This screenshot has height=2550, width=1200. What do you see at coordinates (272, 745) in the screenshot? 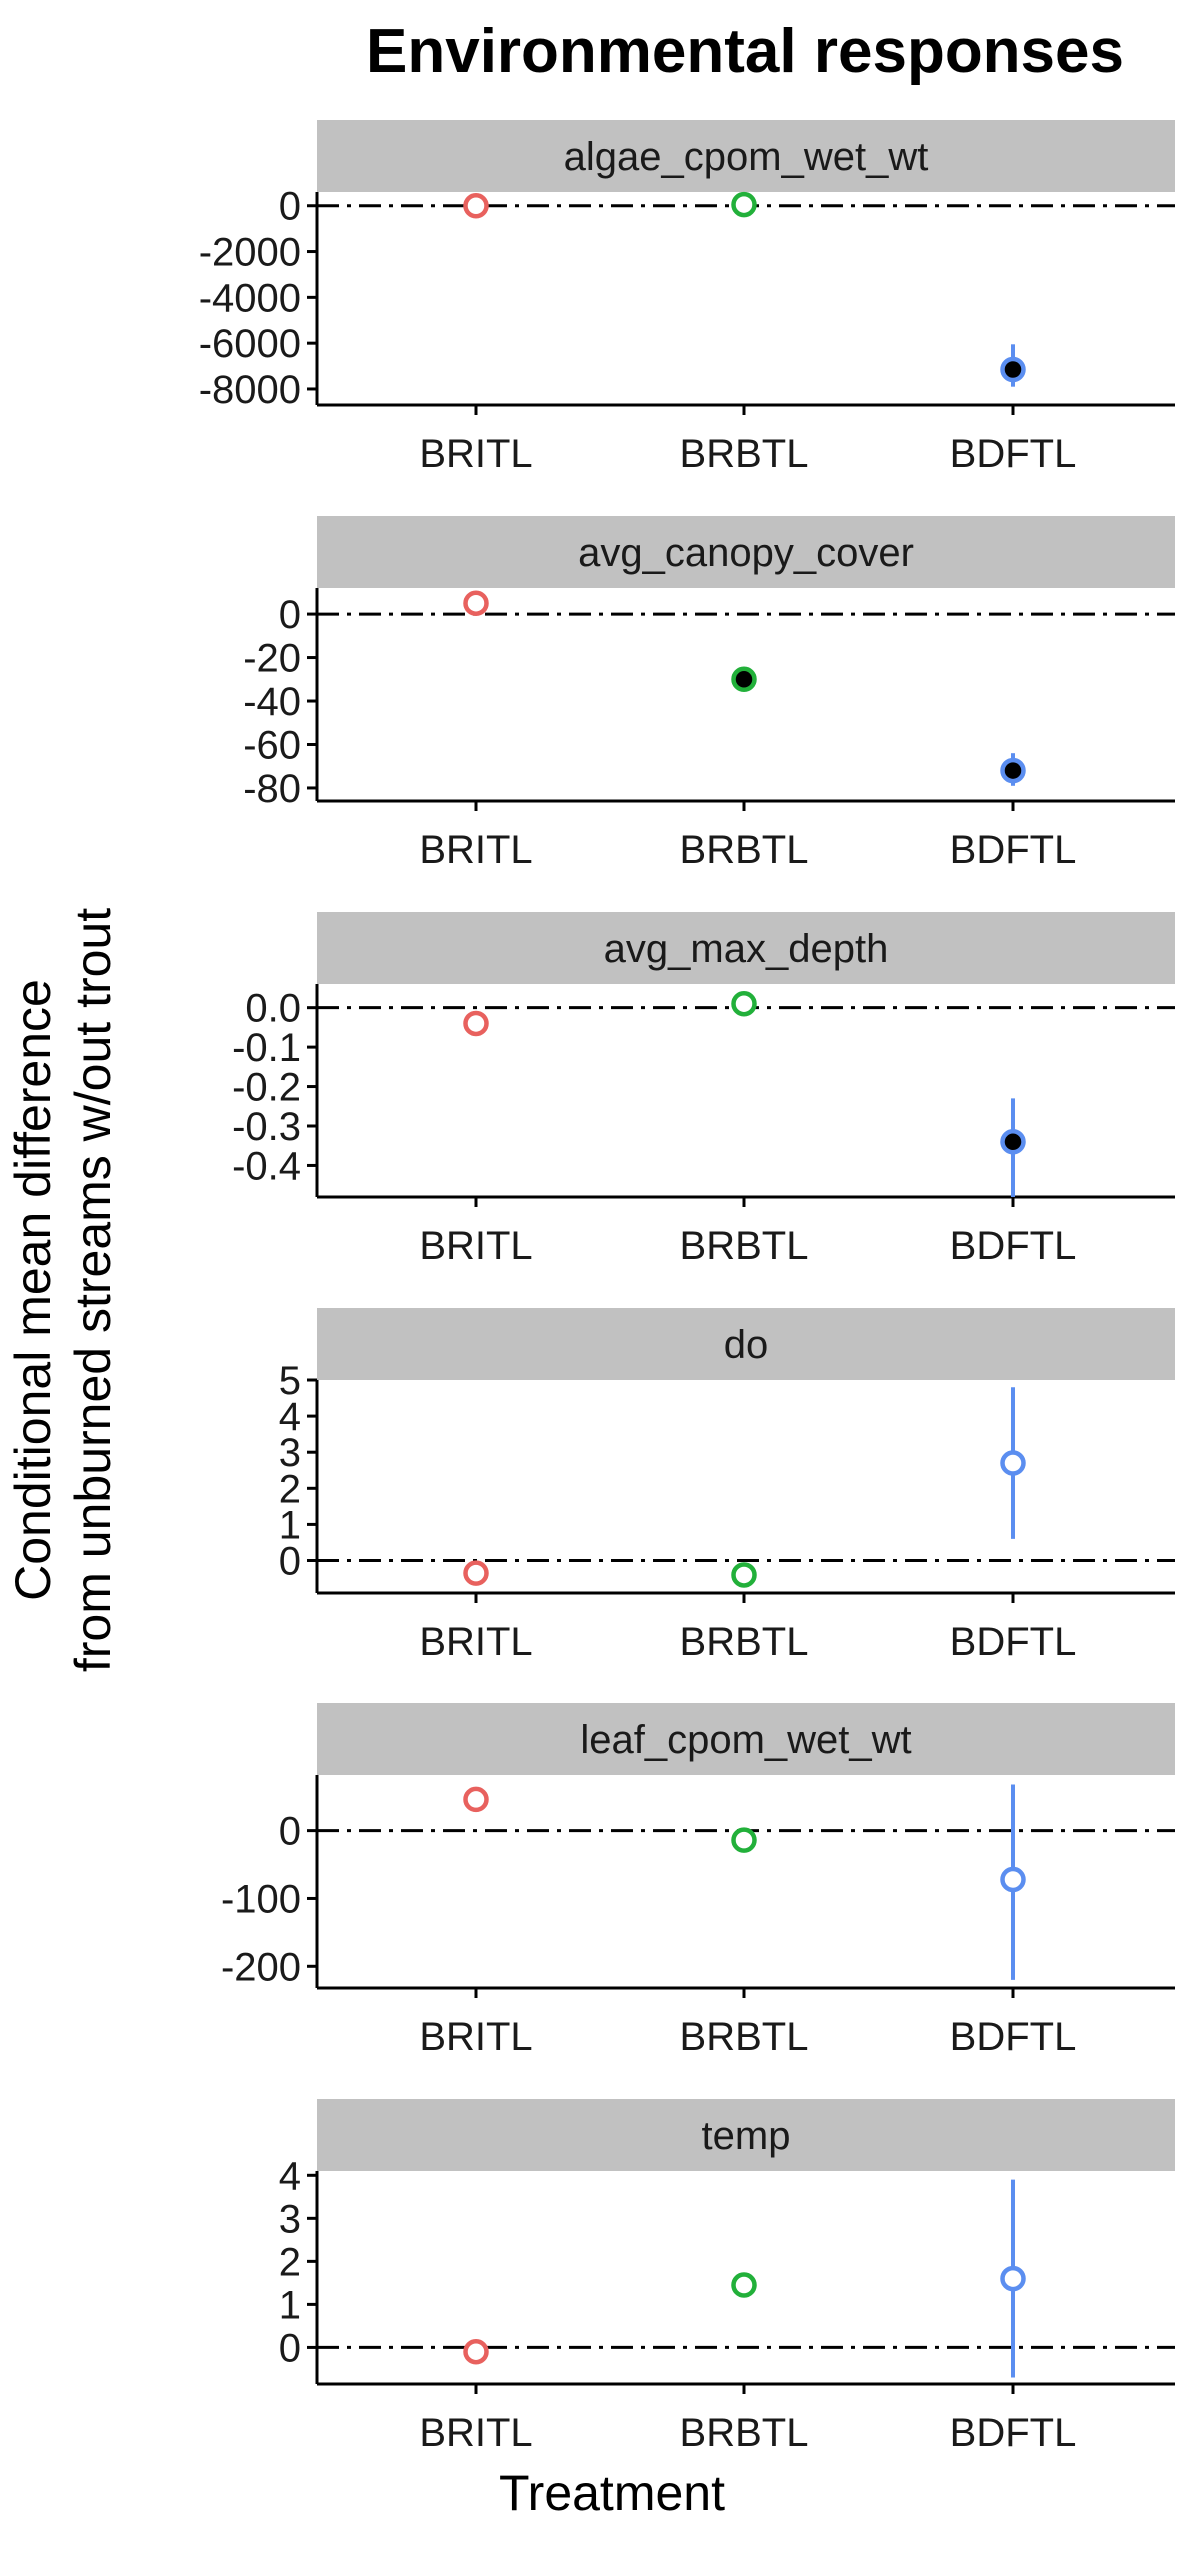
I see `y-tick-label: -60` at bounding box center [272, 745].